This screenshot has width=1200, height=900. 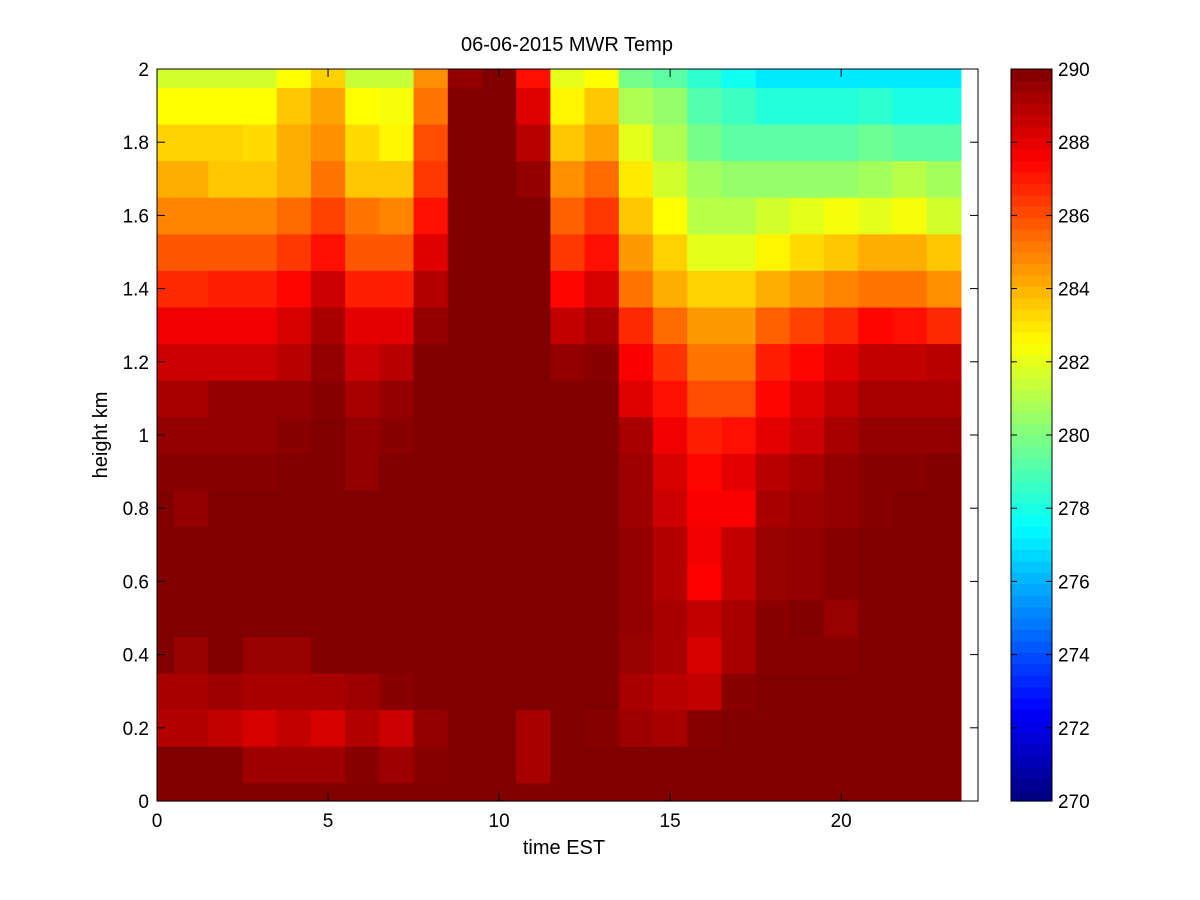 What do you see at coordinates (136, 582) in the screenshot?
I see `y-tick-label: 0.6` at bounding box center [136, 582].